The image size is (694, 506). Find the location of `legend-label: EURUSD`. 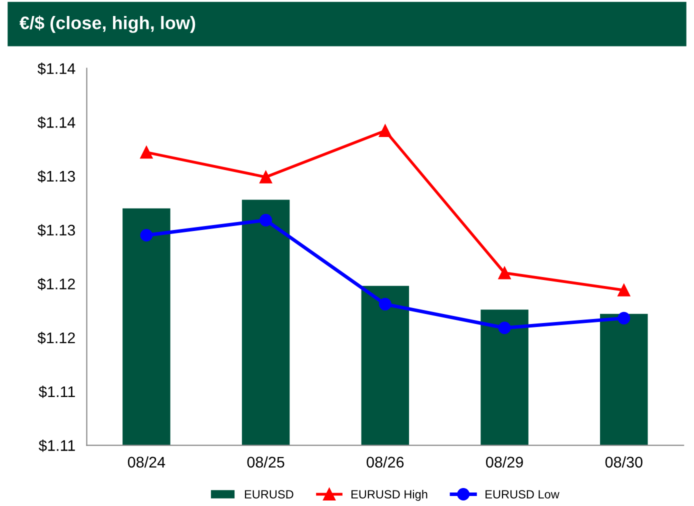

legend-label: EURUSD is located at coordinates (269, 494).